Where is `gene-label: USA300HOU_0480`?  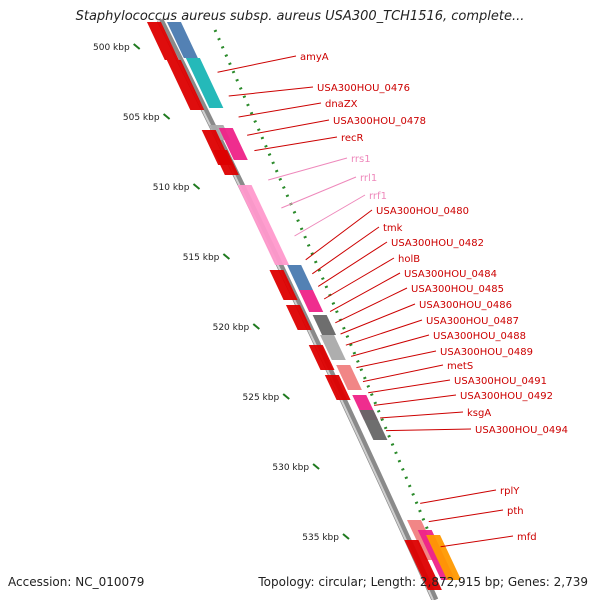
gene-label: USA300HOU_0480 is located at coordinates (422, 211).